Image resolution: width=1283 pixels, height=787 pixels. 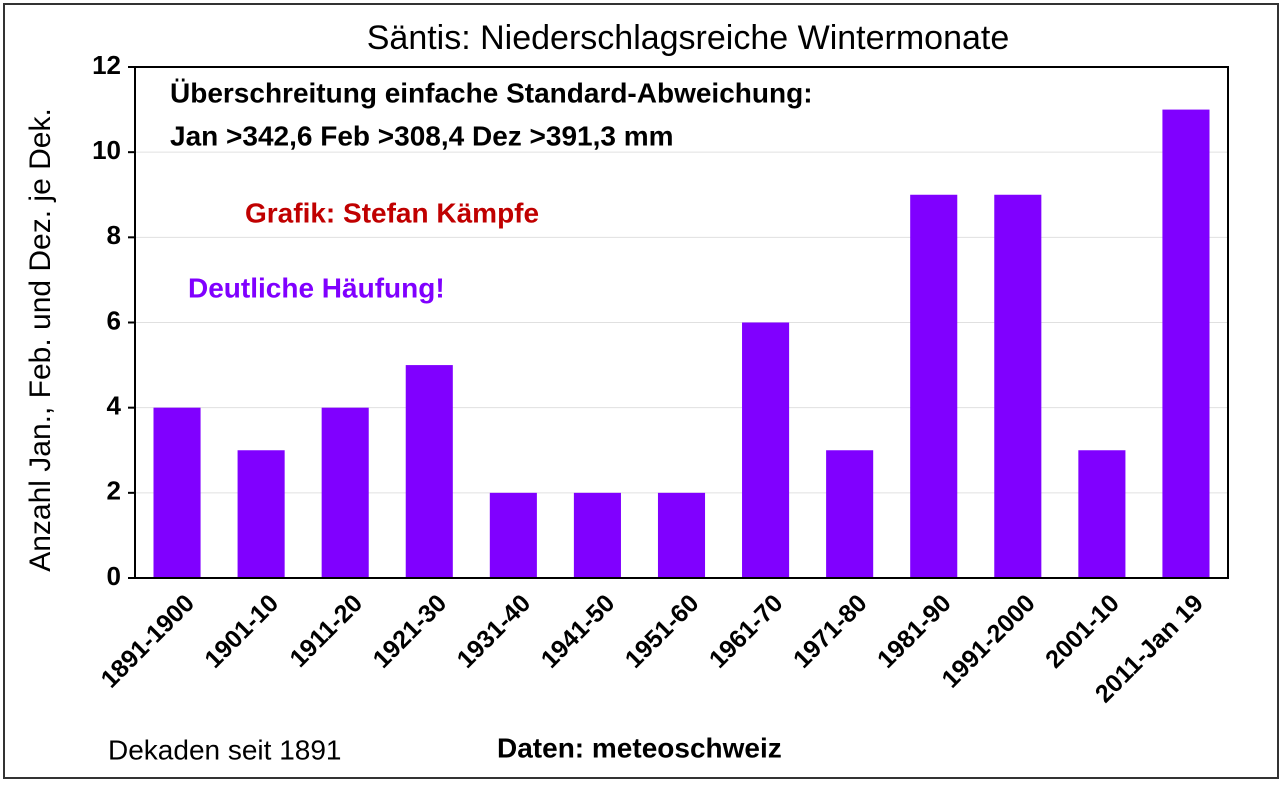 What do you see at coordinates (639, 747) in the screenshot?
I see `source-note: Daten: meteoschweiz` at bounding box center [639, 747].